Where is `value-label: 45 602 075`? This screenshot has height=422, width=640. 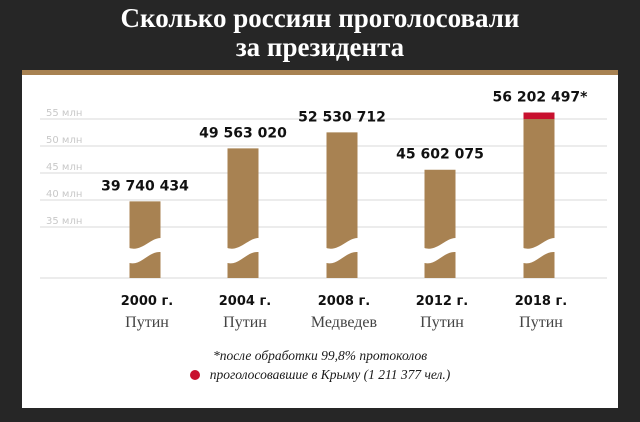
value-label: 45 602 075 is located at coordinates (440, 155).